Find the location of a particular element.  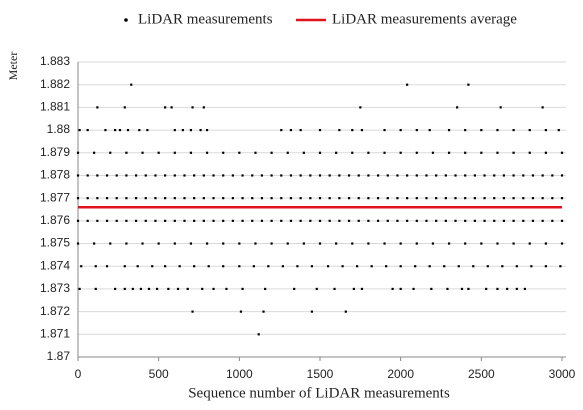

x-tick-label: 2000 is located at coordinates (400, 374).